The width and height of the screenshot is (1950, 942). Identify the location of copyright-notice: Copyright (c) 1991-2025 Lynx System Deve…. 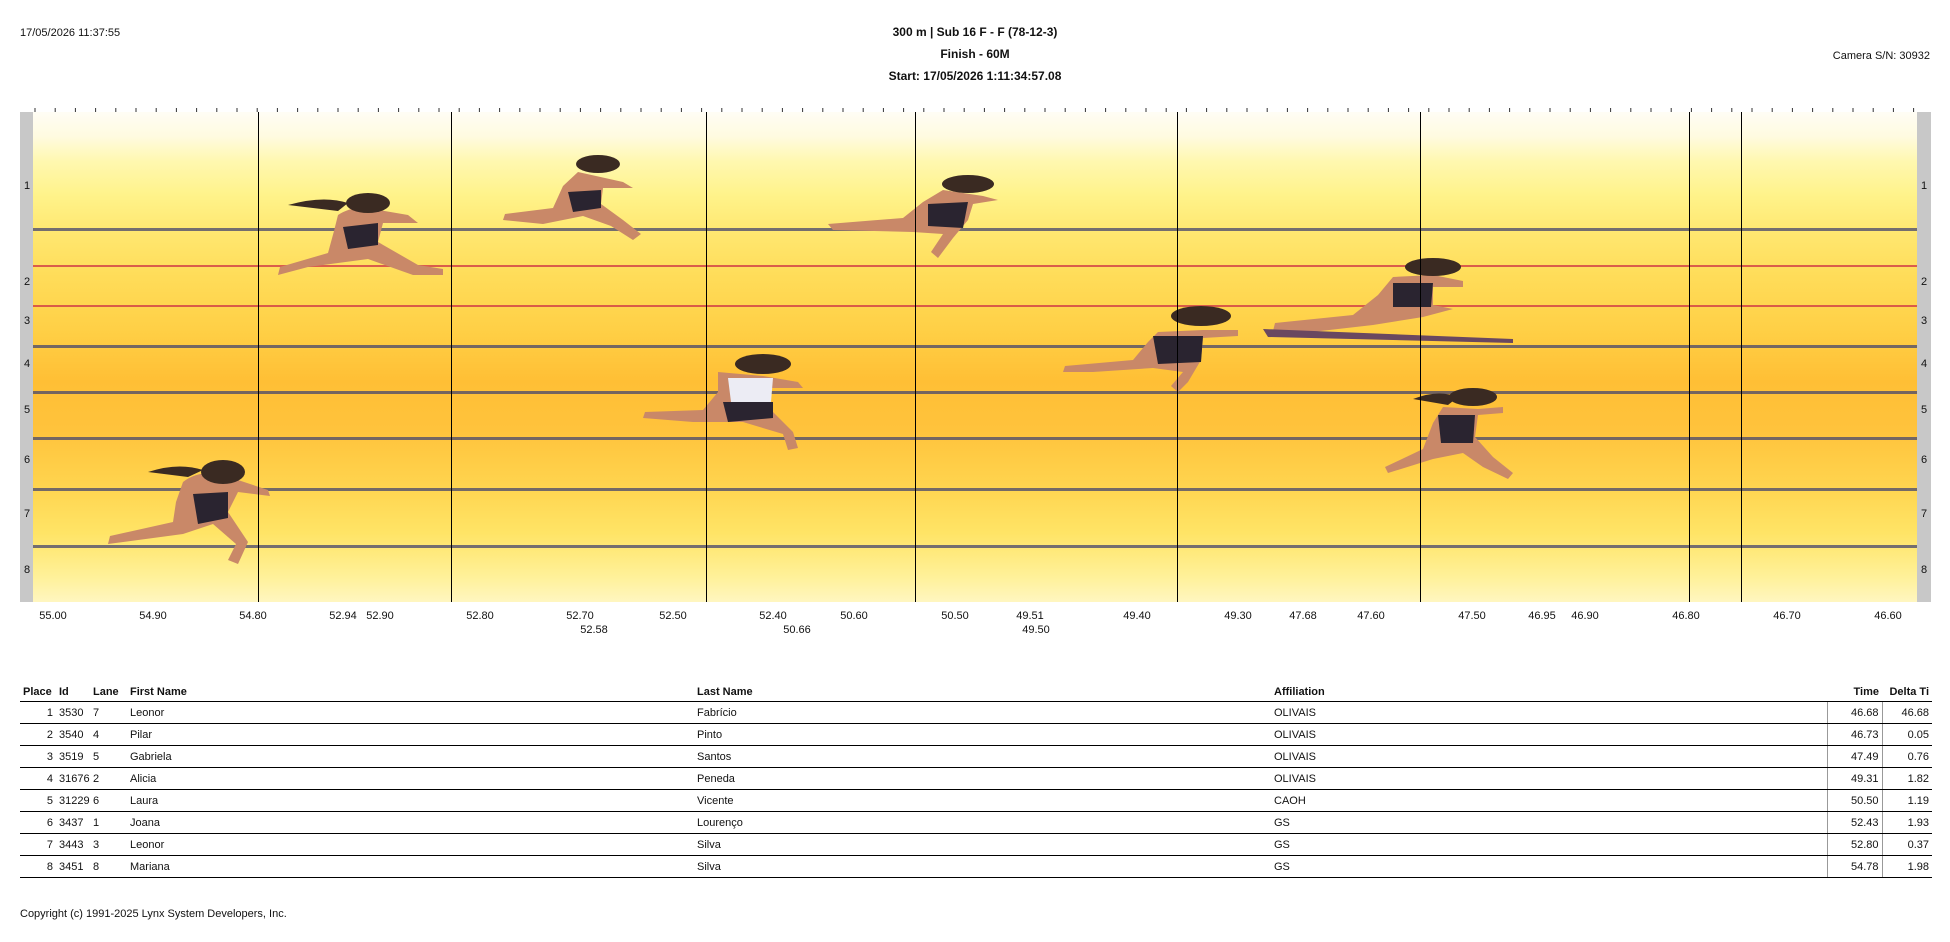
(153, 914).